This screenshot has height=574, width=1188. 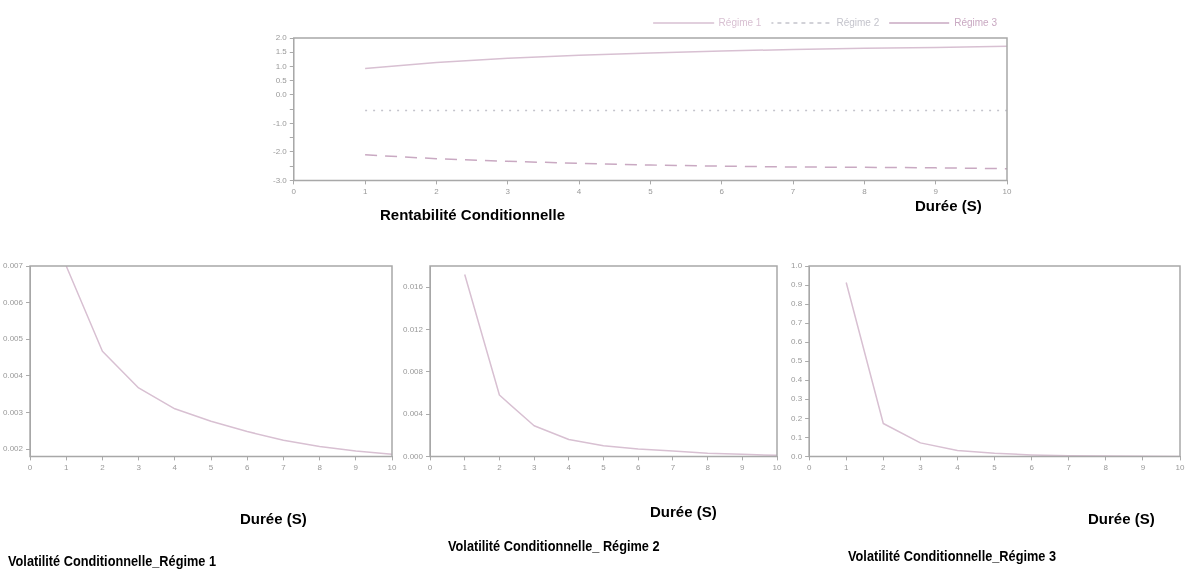 I want to click on y-tick-label: 0.003, so click(x=13, y=412).